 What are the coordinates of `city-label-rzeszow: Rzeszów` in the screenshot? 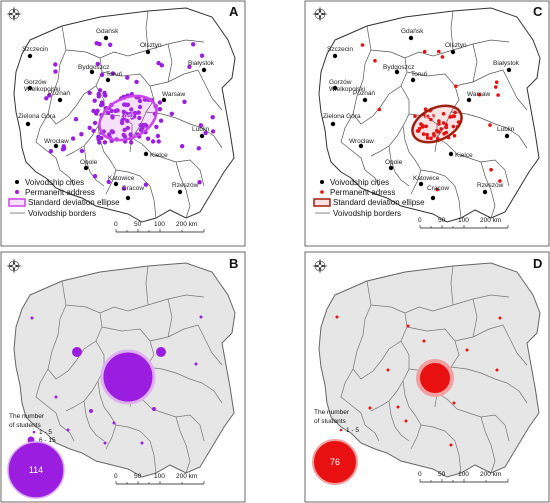 It's located at (490, 185).